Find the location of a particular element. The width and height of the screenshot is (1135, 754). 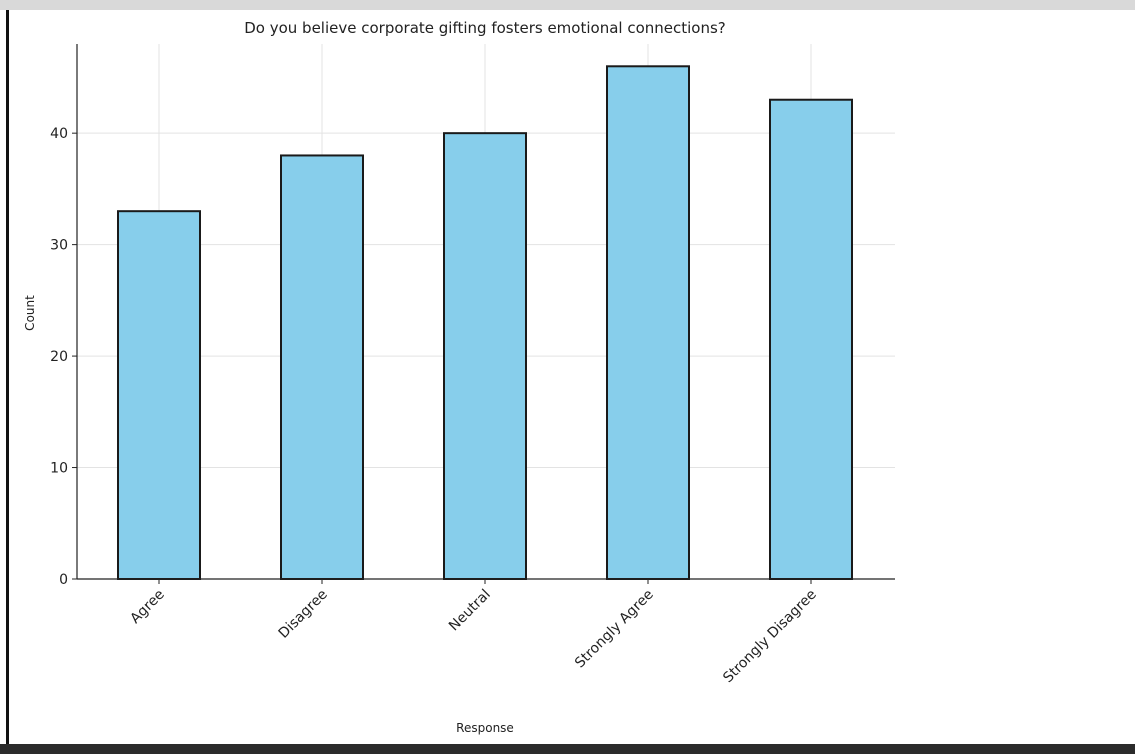

left-border is located at coordinates (7, 377).